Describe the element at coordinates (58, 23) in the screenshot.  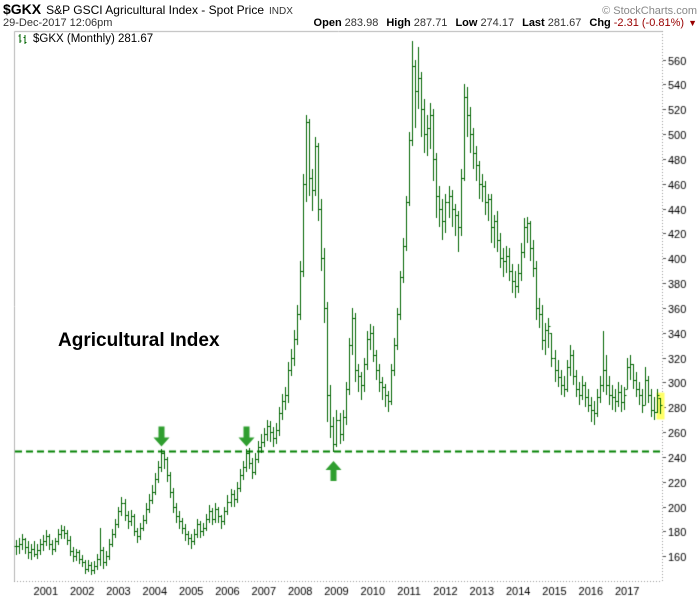
I see `quote-datetime: 29-Dec-2017 12:06pm` at that location.